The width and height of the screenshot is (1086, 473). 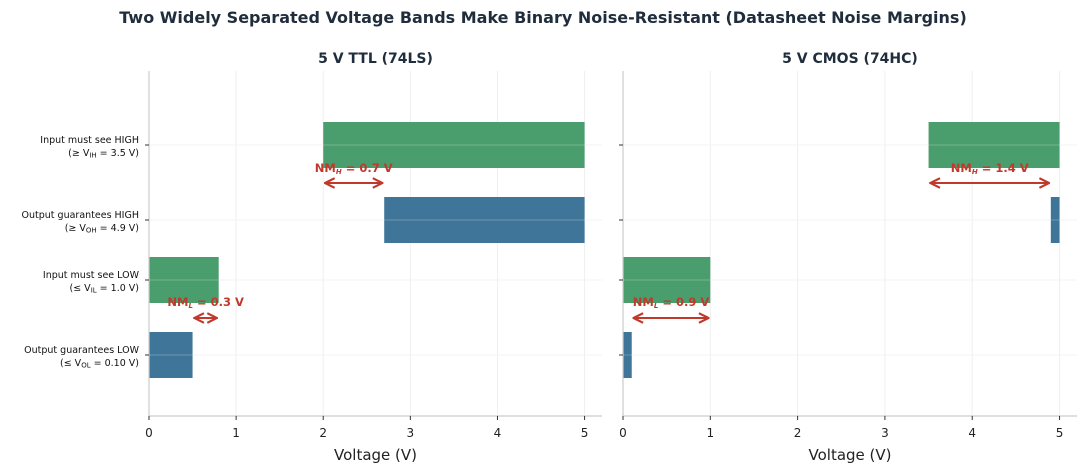 I want to click on category-threshold-value: = 1.0 V), so click(x=118, y=288).